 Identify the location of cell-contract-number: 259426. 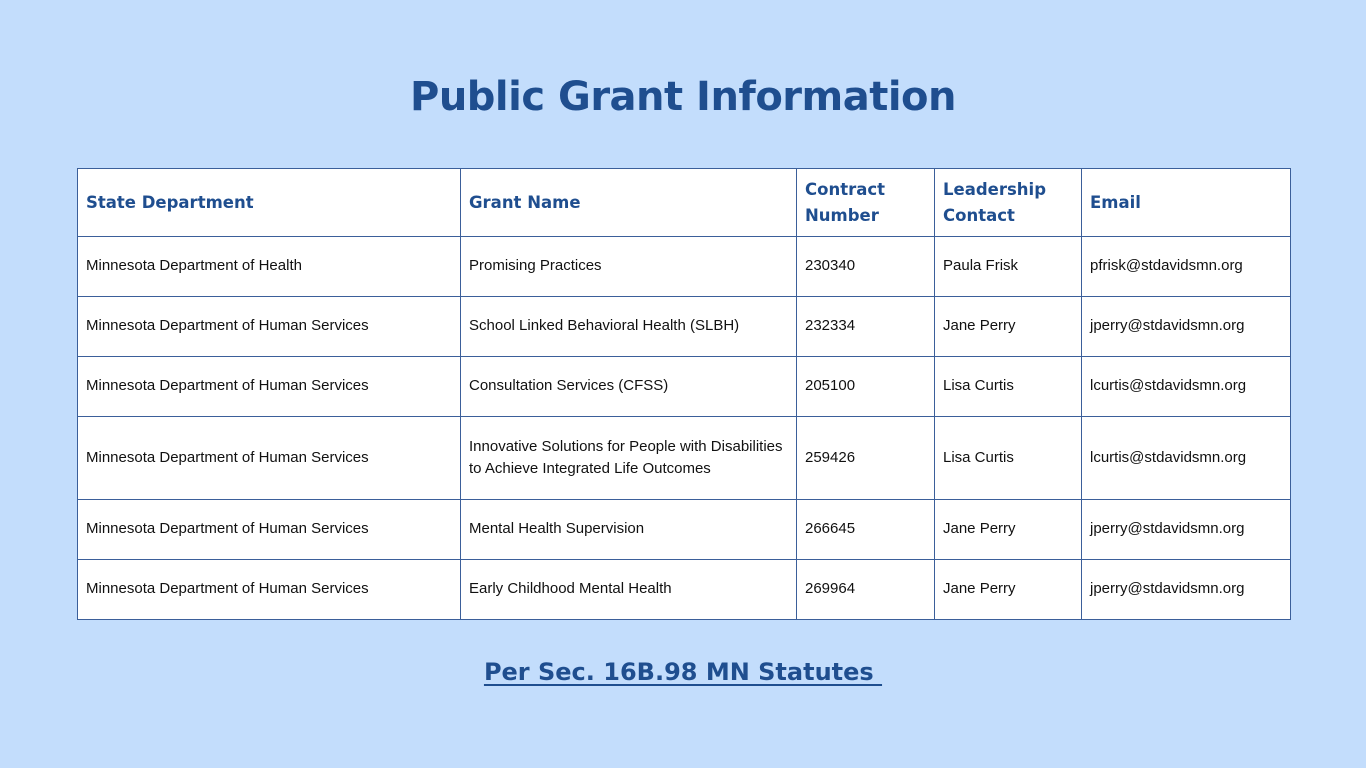
(865, 458).